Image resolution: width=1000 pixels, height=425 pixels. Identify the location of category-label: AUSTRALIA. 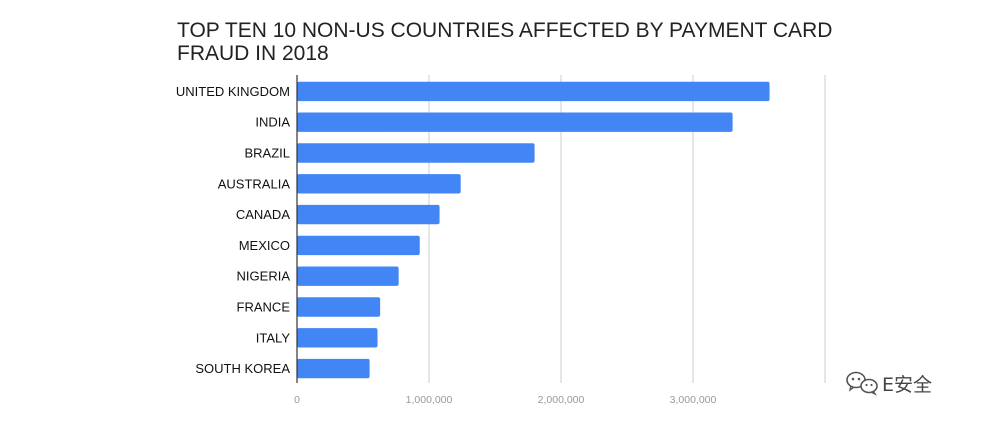
(254, 183).